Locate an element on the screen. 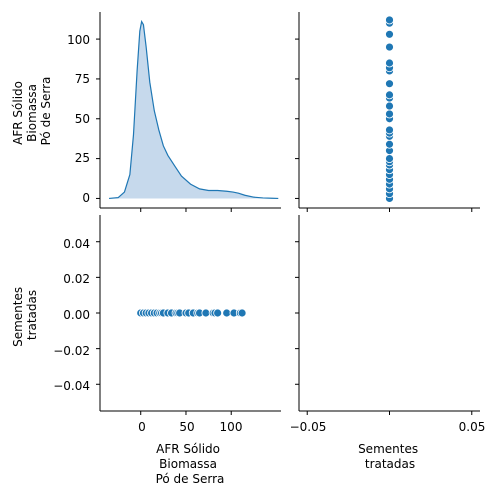 Image resolution: width=500 pixels, height=500 pixels. ylabel-row1-line3: Pó de Serra is located at coordinates (46, 111).